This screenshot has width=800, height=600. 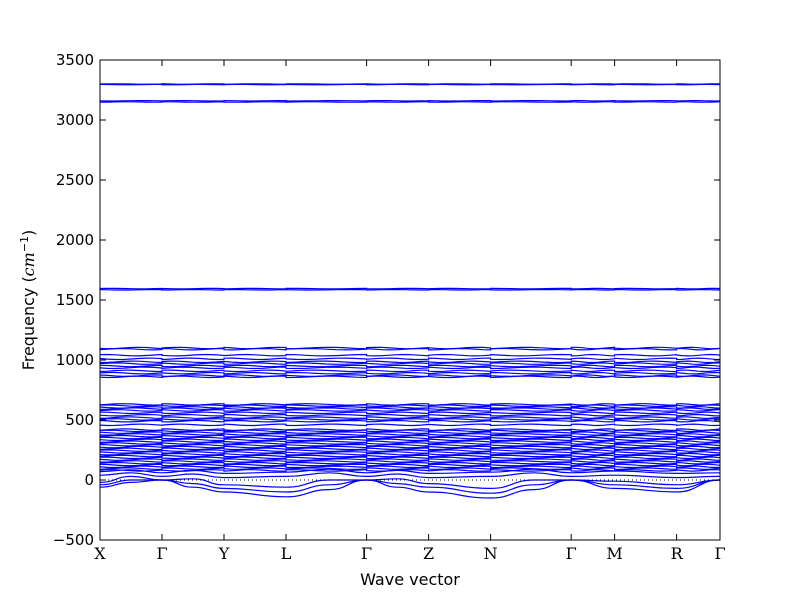 What do you see at coordinates (410, 579) in the screenshot?
I see `x-axis-title: Wave vector` at bounding box center [410, 579].